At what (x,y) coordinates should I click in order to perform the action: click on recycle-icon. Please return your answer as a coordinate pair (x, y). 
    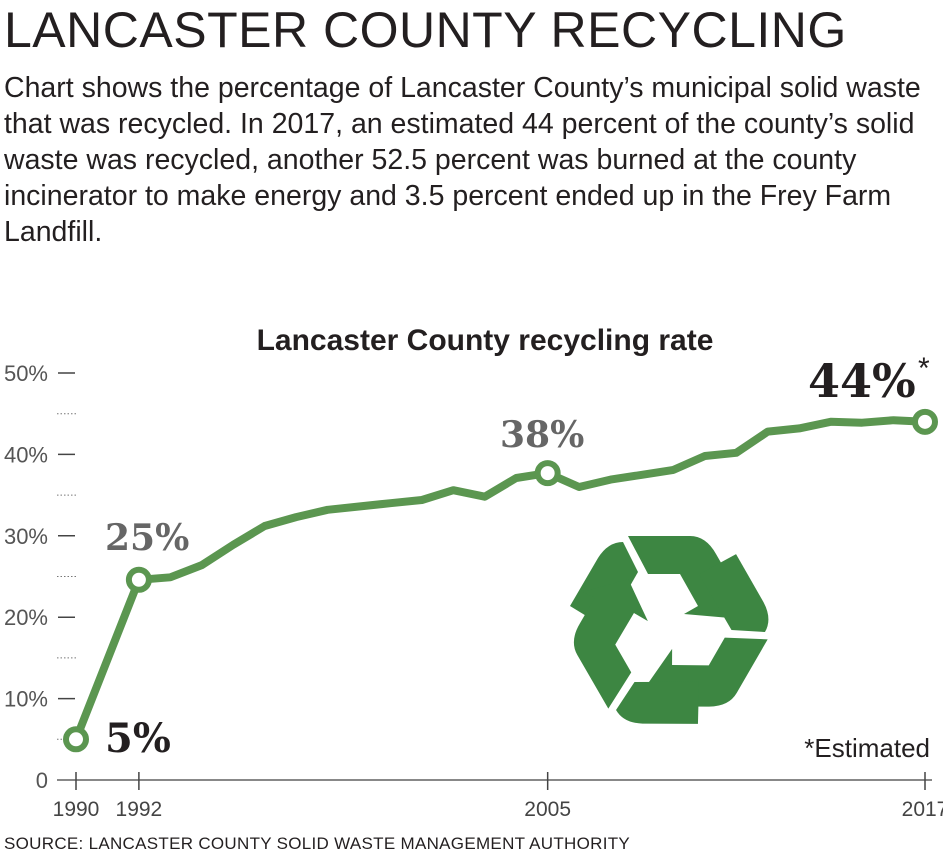
    Looking at the image, I should click on (669, 630).